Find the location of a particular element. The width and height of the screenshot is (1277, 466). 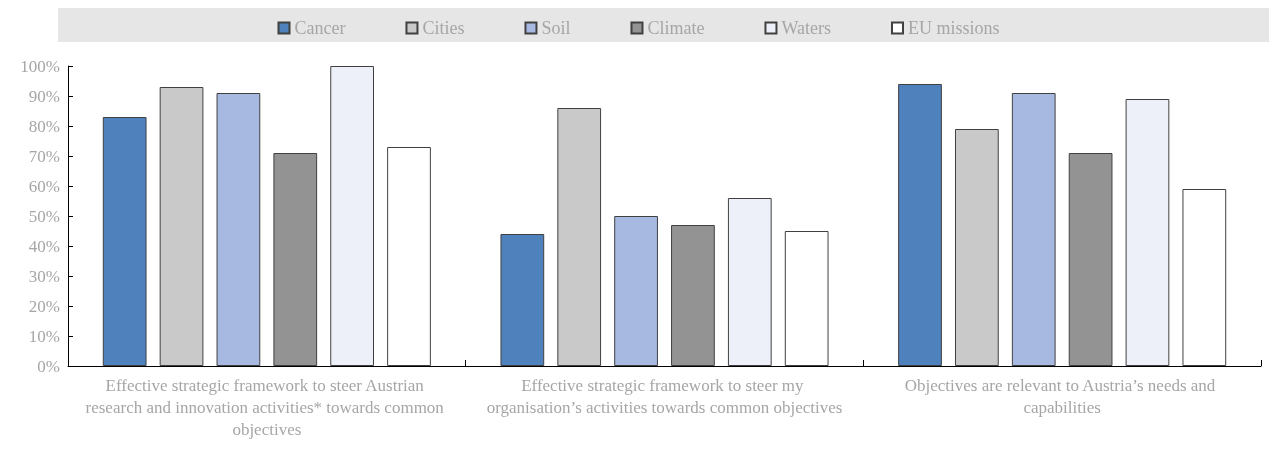

x-tick-label: Objectives are relevant to Austria’s needs and capabilities is located at coordinates (1062, 396).